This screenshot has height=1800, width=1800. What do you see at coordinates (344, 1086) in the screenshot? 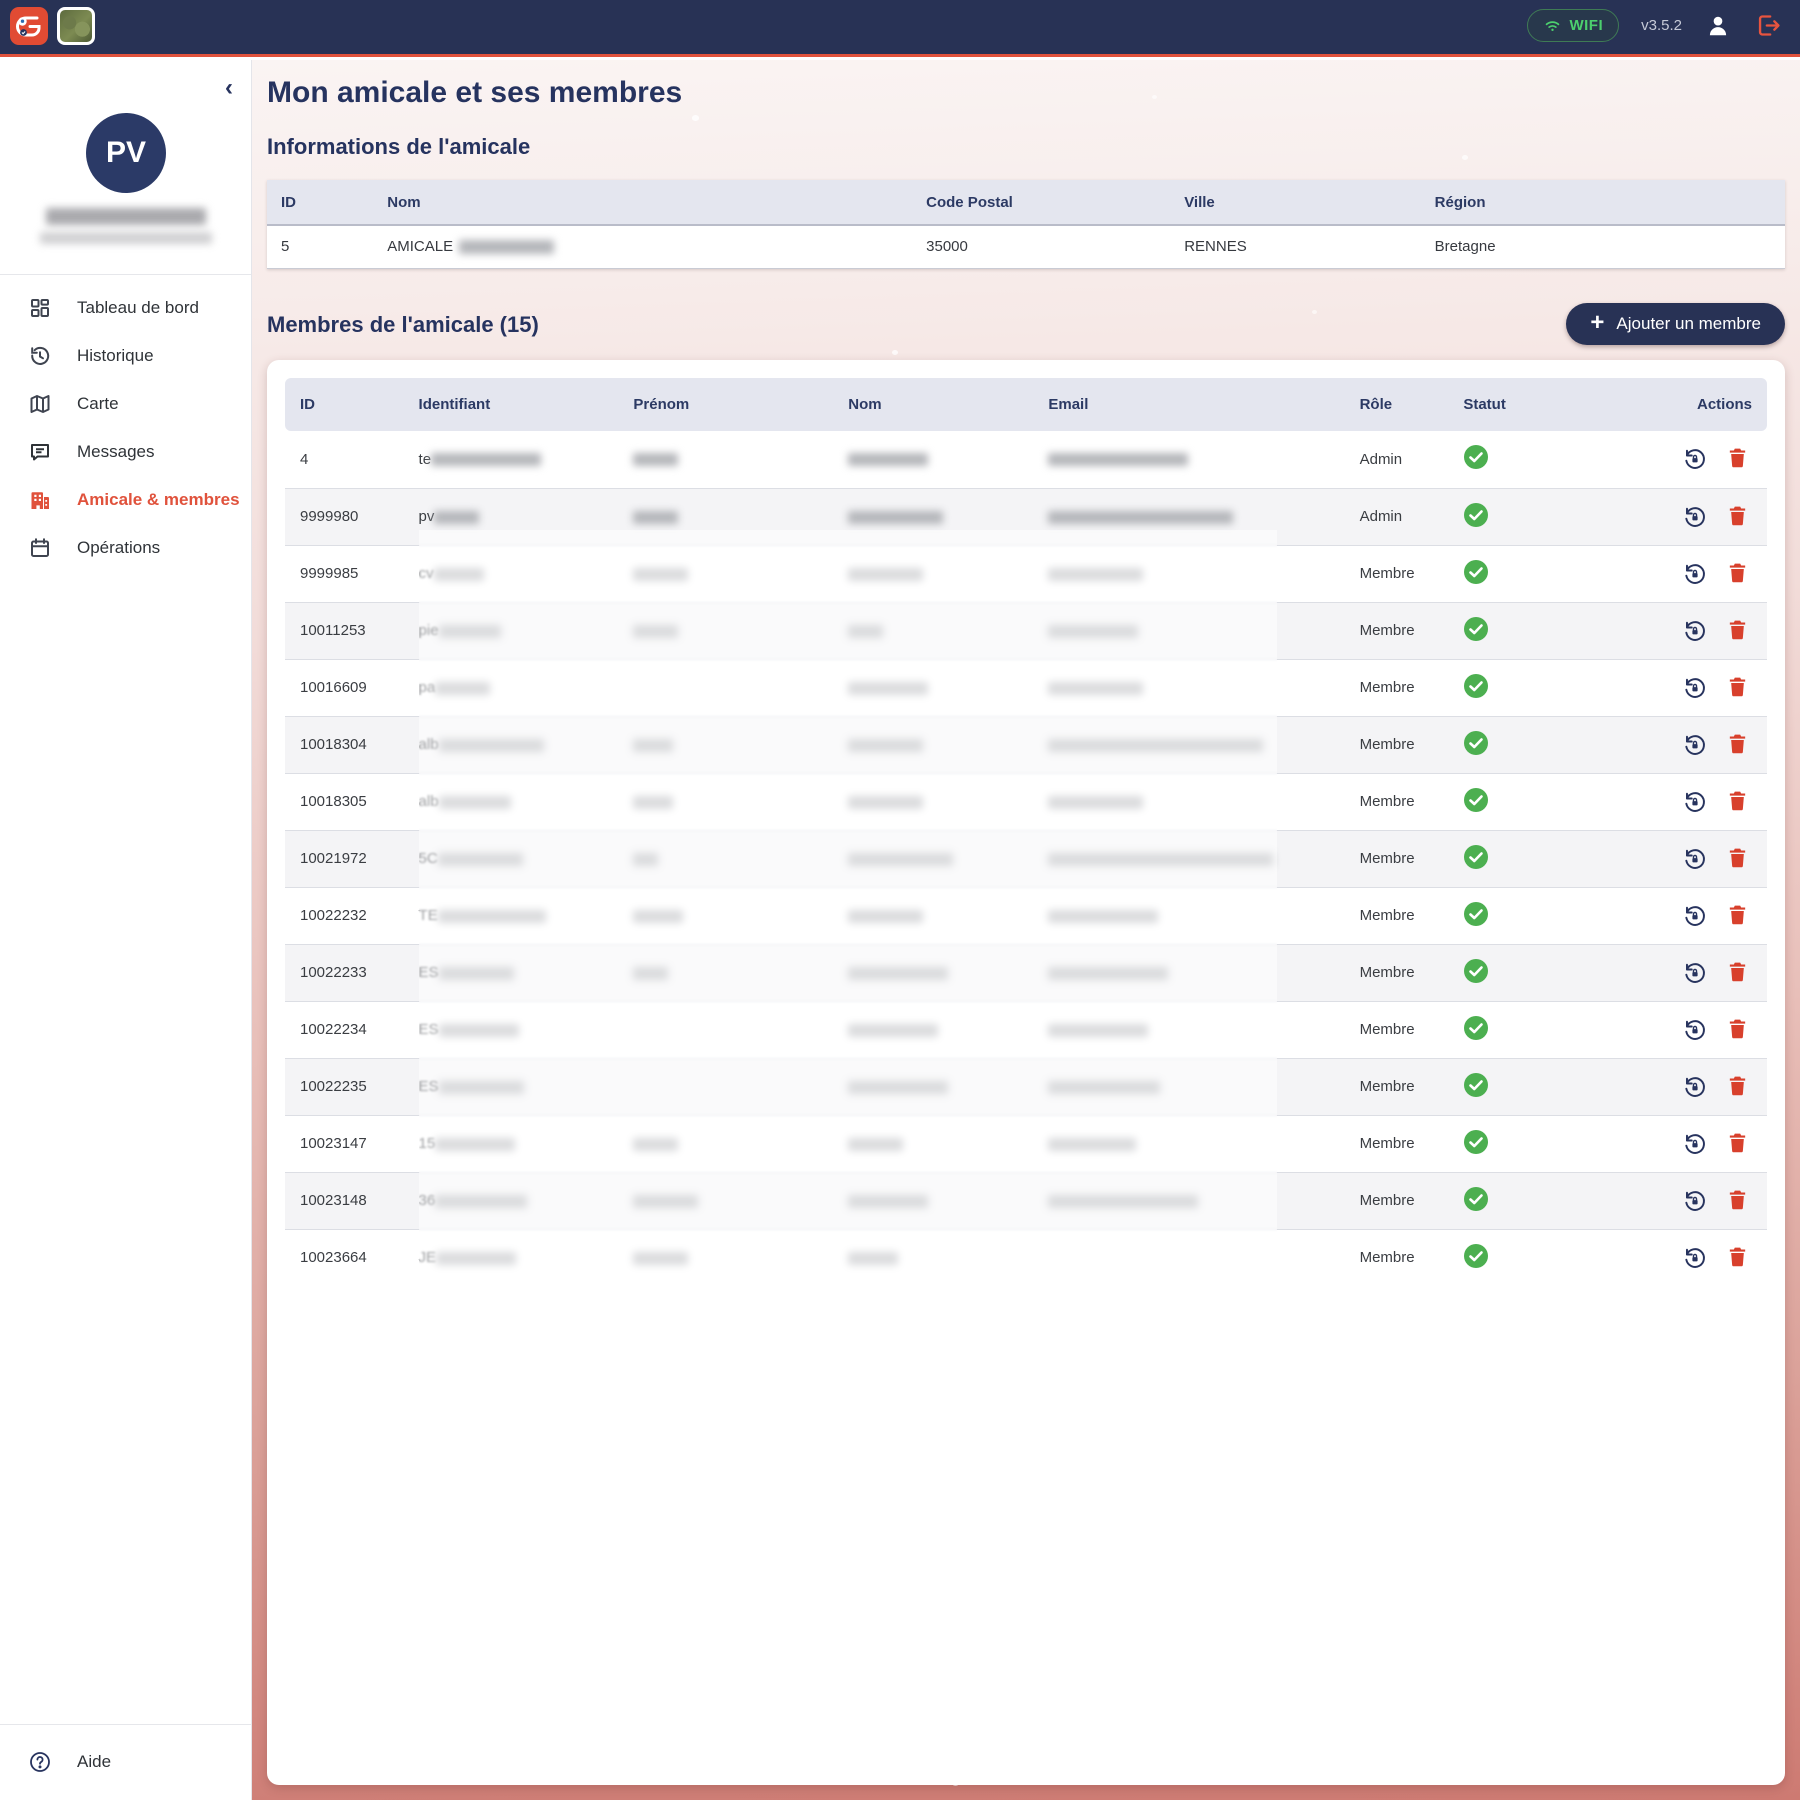
I see `member-id: 10022235` at bounding box center [344, 1086].